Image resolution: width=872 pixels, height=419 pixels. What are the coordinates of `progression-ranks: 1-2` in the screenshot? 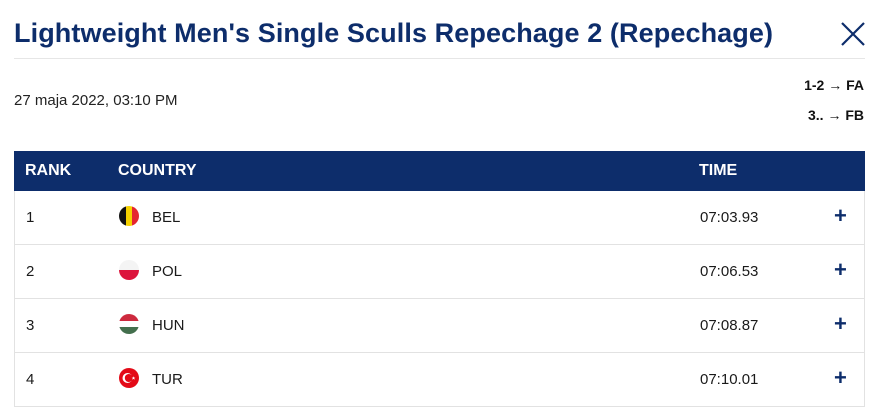 It's located at (814, 85).